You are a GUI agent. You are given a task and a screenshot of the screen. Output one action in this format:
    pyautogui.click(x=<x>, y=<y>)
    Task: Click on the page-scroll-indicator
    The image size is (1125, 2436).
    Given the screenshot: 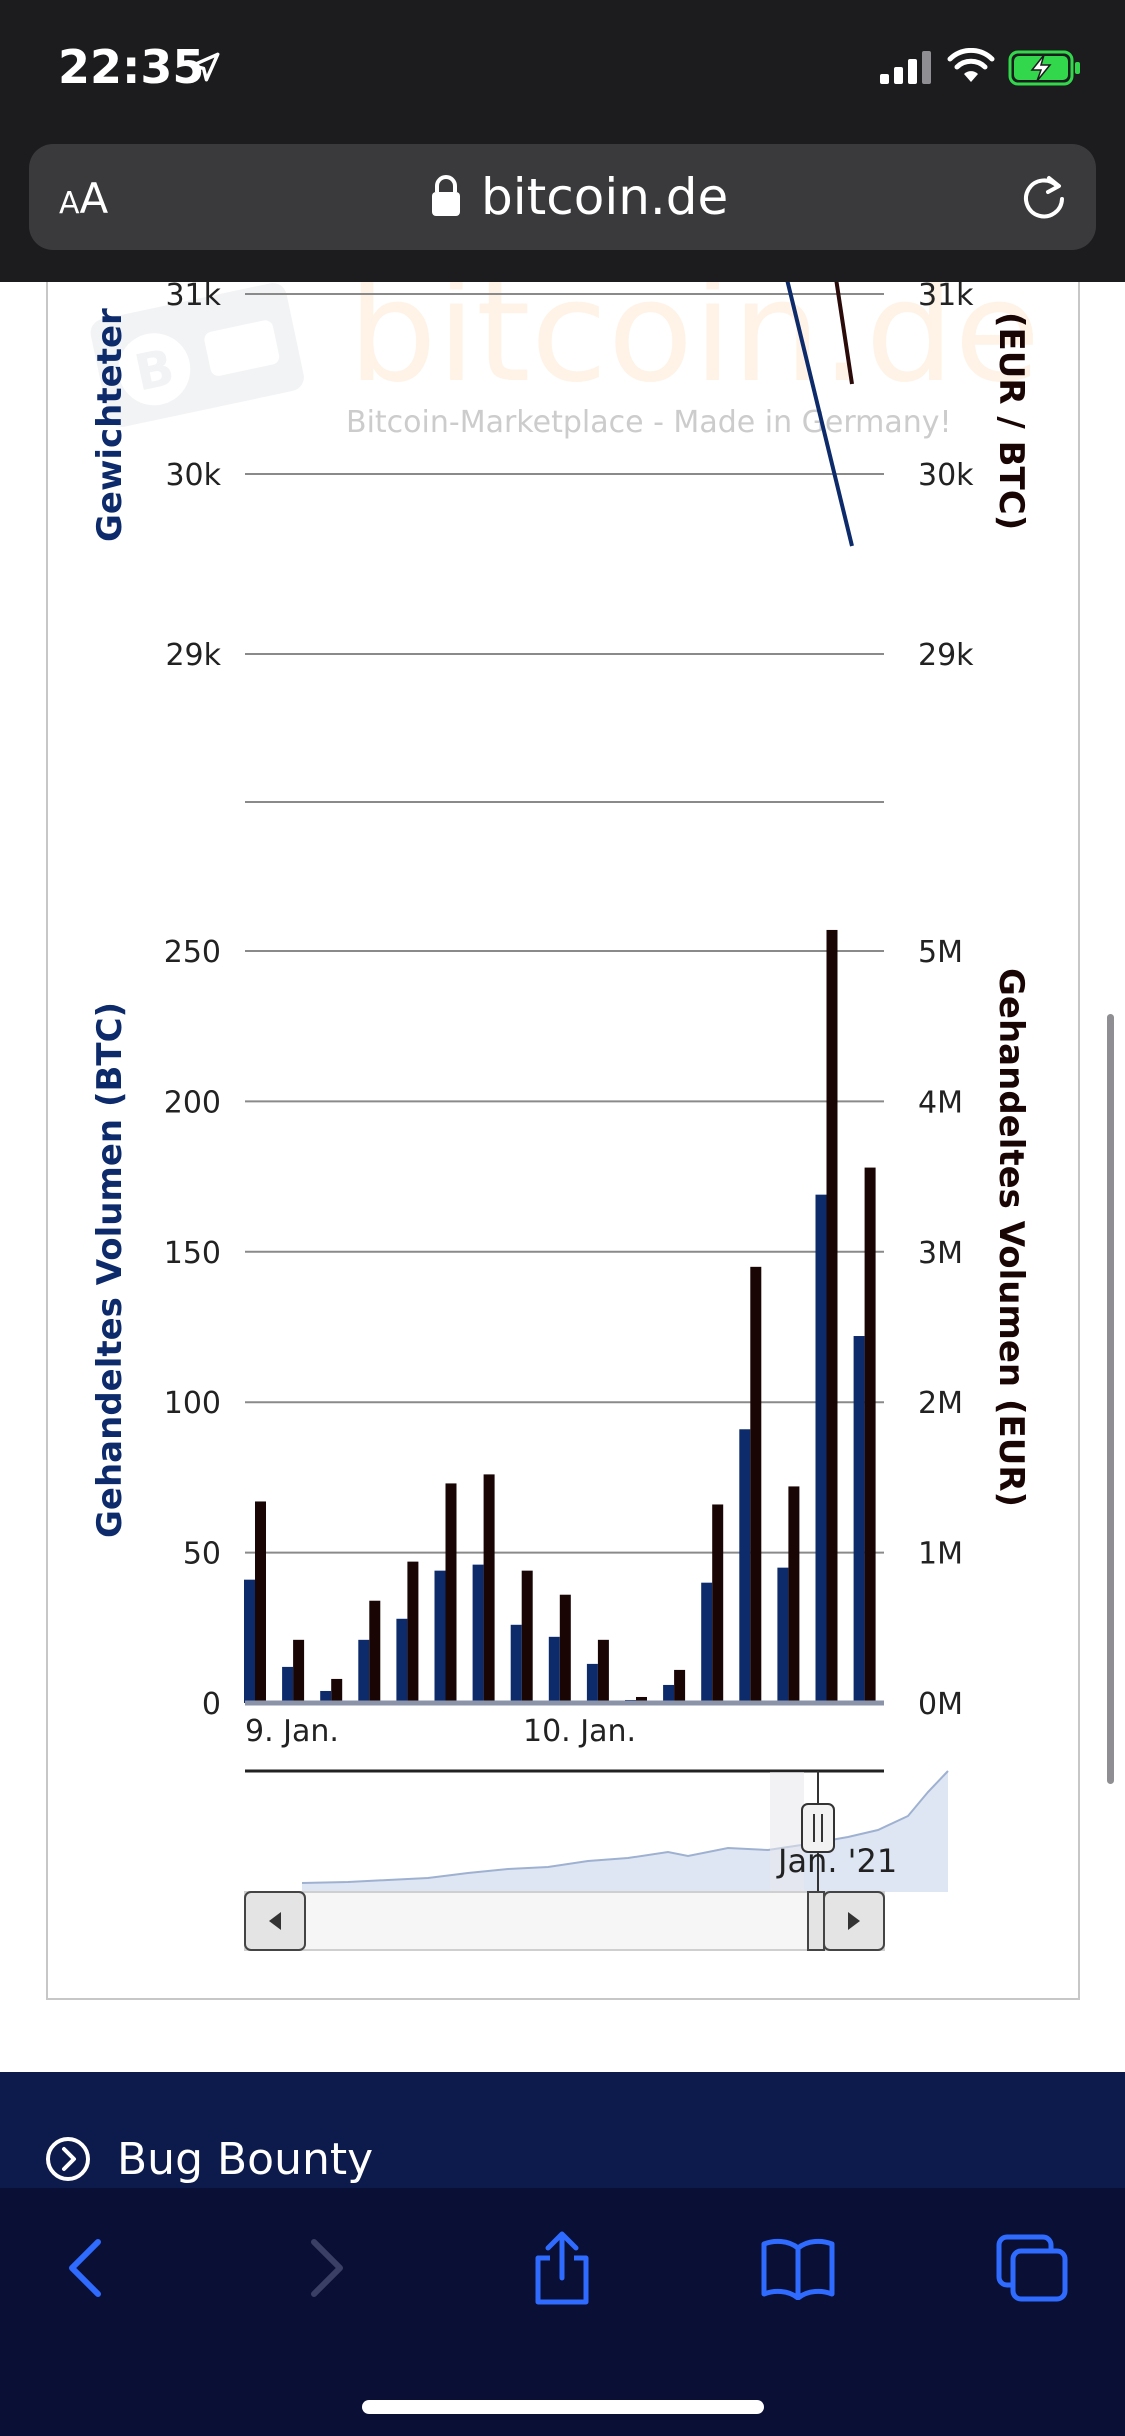 What is the action you would take?
    pyautogui.click(x=1110, y=1399)
    